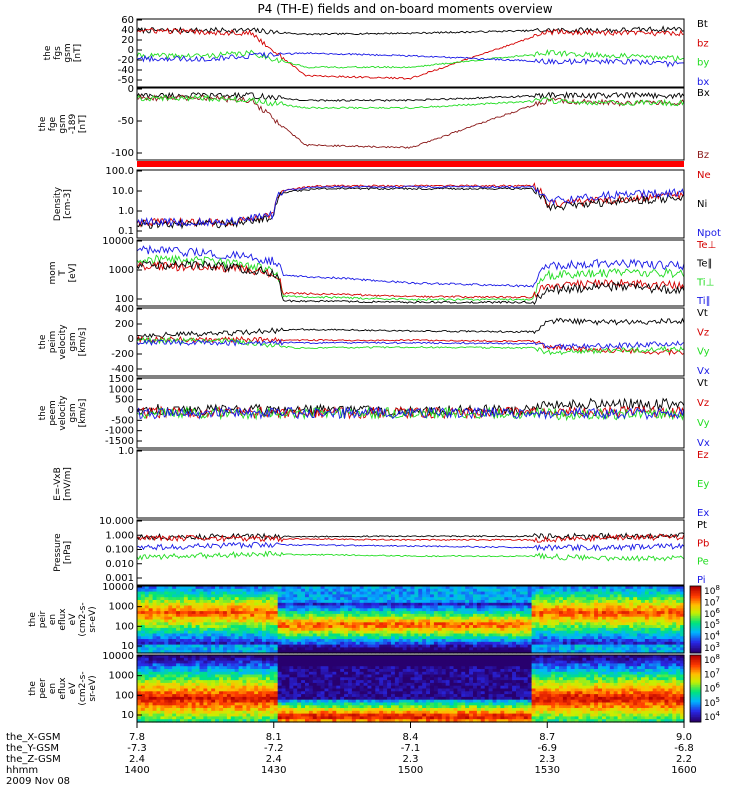 The height and width of the screenshot is (800, 750). I want to click on pressure-frame, so click(410, 552).